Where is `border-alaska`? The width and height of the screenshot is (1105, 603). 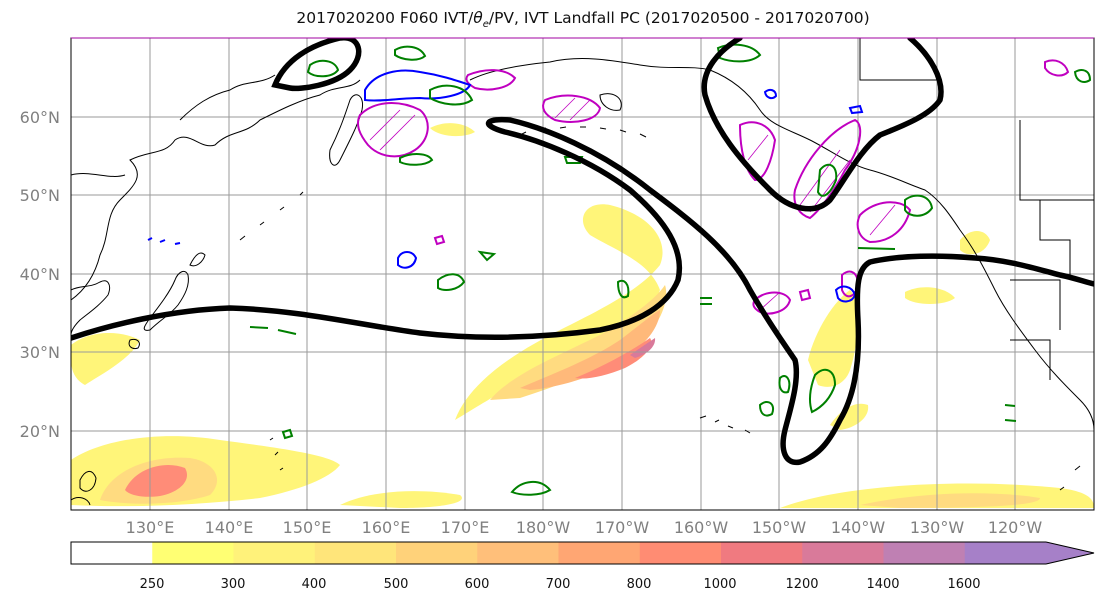
border-alaska is located at coordinates (899, 59).